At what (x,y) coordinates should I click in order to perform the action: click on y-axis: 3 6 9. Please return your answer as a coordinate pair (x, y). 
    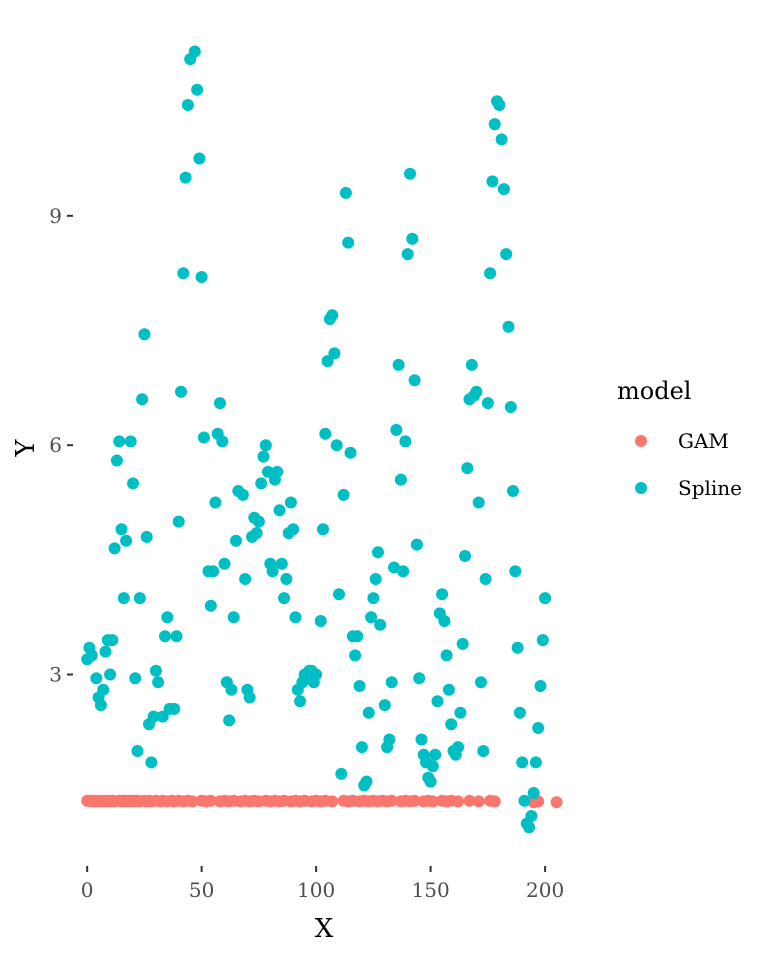
    Looking at the image, I should click on (61, 445).